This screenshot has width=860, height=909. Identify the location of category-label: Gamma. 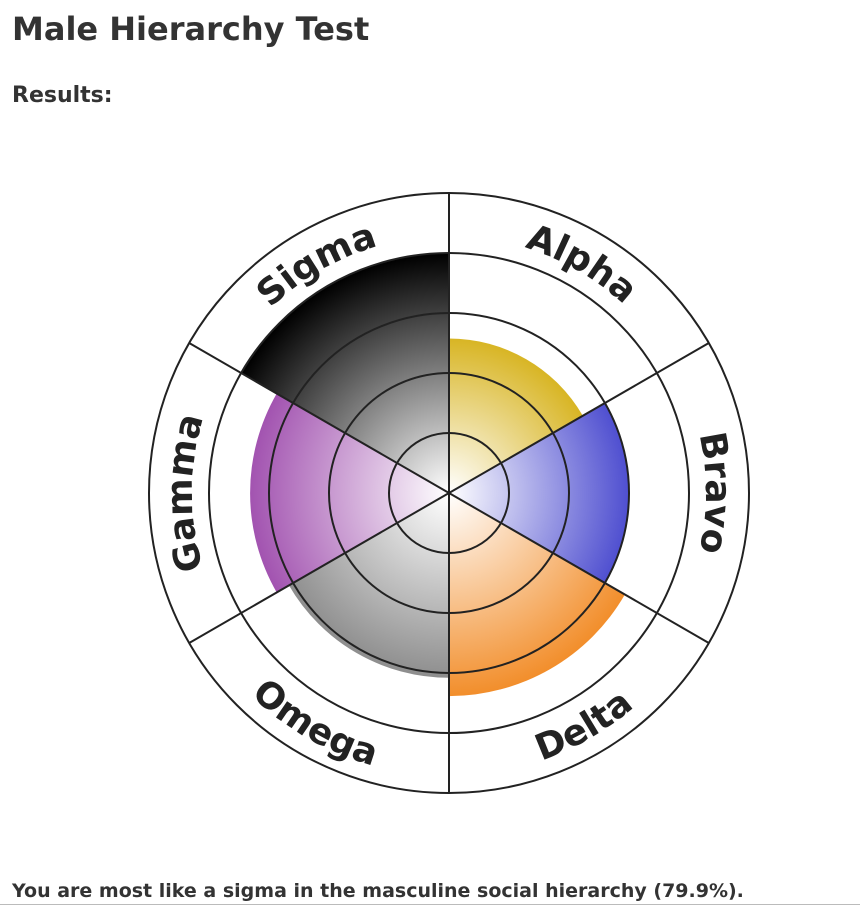
(186, 492).